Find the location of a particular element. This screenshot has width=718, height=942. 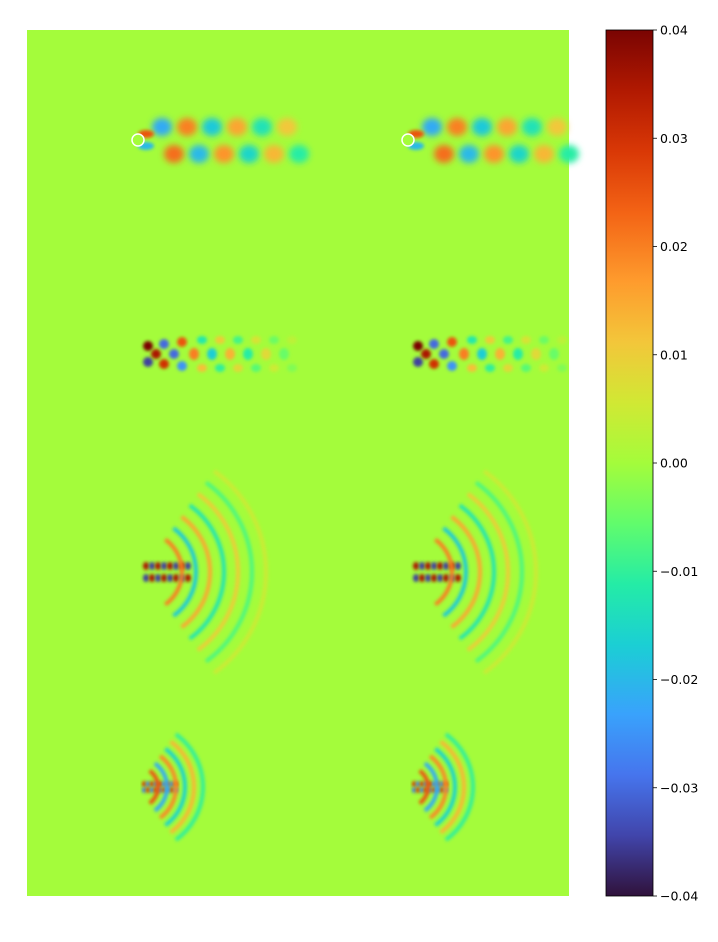

colorbar-tick-label: 0.02 is located at coordinates (674, 246).